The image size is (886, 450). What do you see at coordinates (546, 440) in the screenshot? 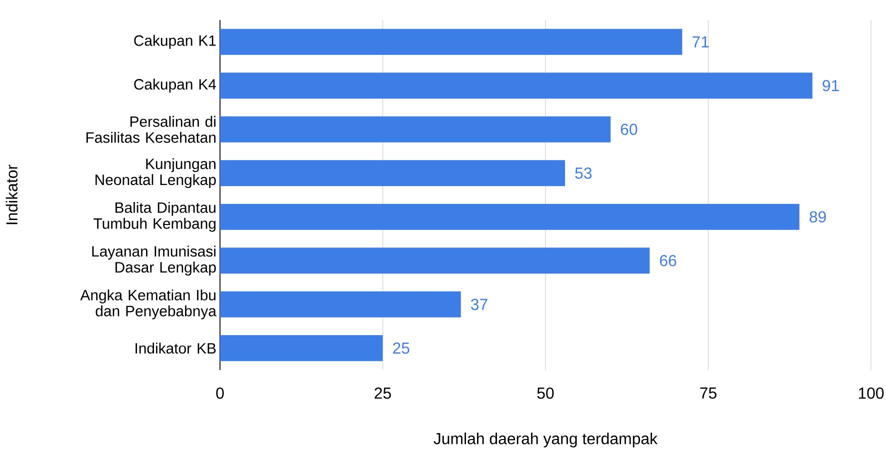
I see `x-axis-title: Jumlah daerah yang terdampak` at bounding box center [546, 440].